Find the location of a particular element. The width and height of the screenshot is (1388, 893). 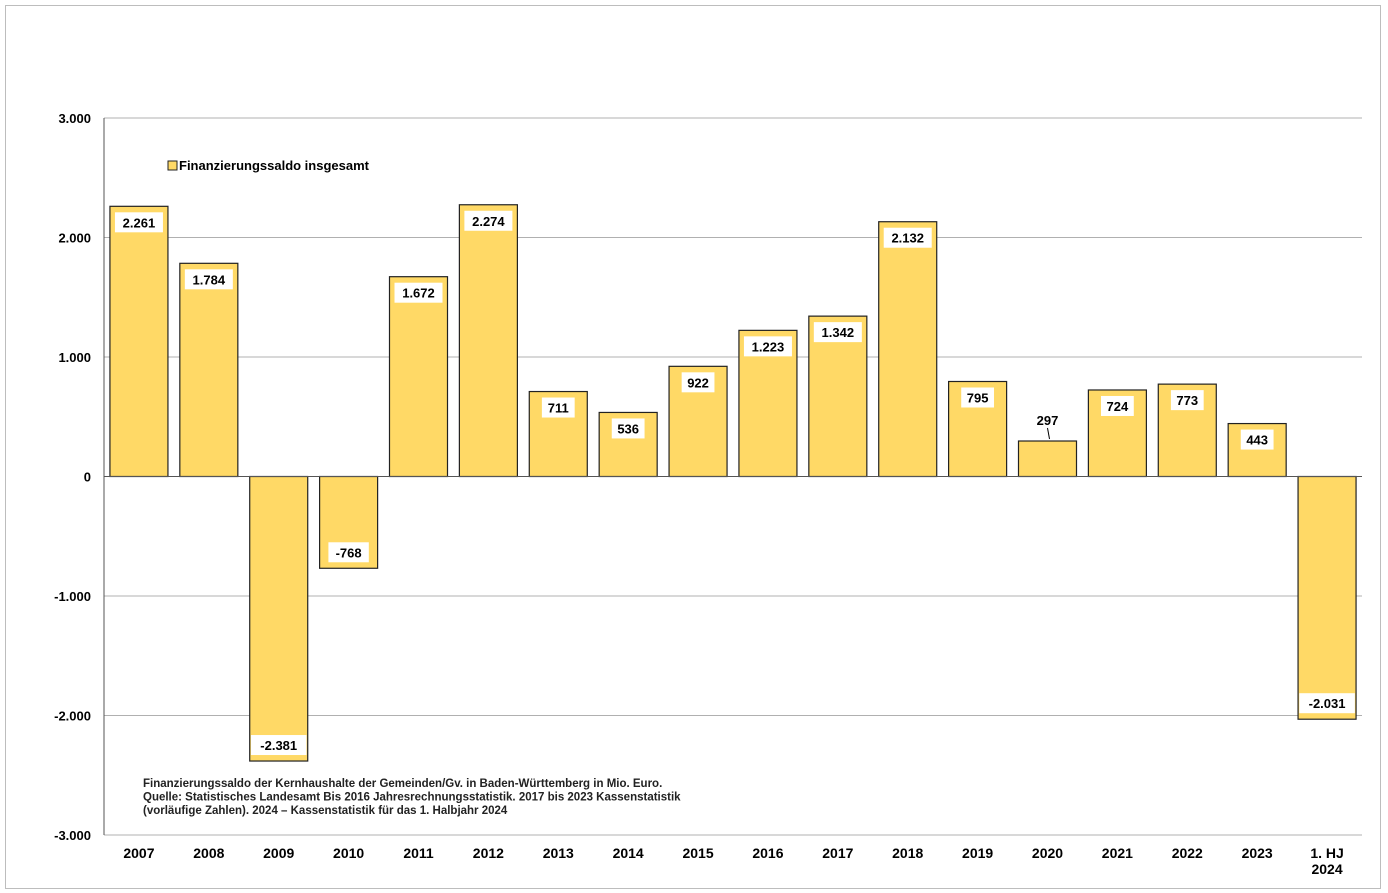

x-tick-label: 2017 is located at coordinates (837, 853).